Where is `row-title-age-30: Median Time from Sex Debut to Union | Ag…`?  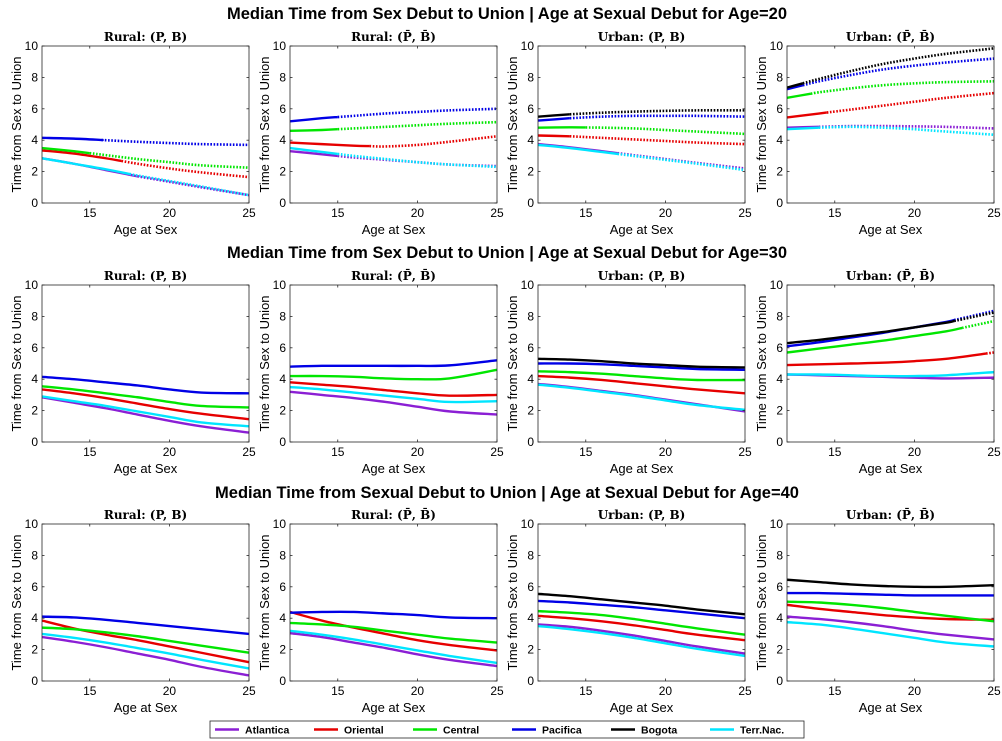
row-title-age-30: Median Time from Sex Debut to Union | Ag… is located at coordinates (507, 253).